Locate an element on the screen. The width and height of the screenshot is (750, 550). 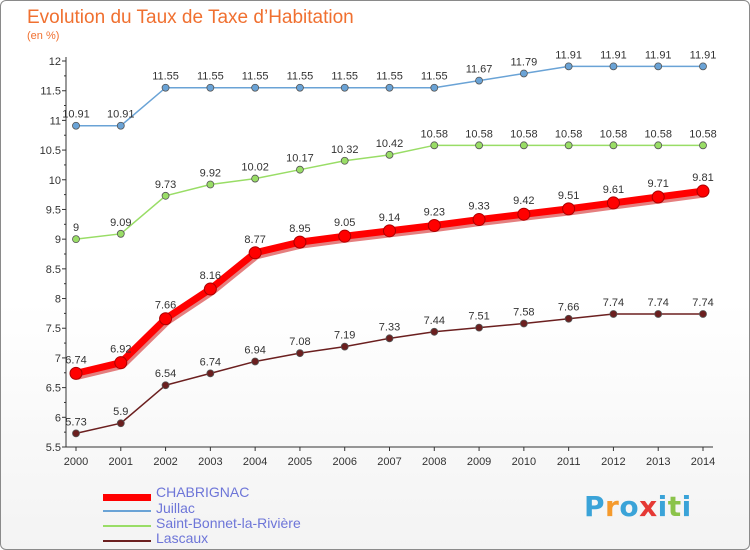
logo-letter: i is located at coordinates (662, 506).